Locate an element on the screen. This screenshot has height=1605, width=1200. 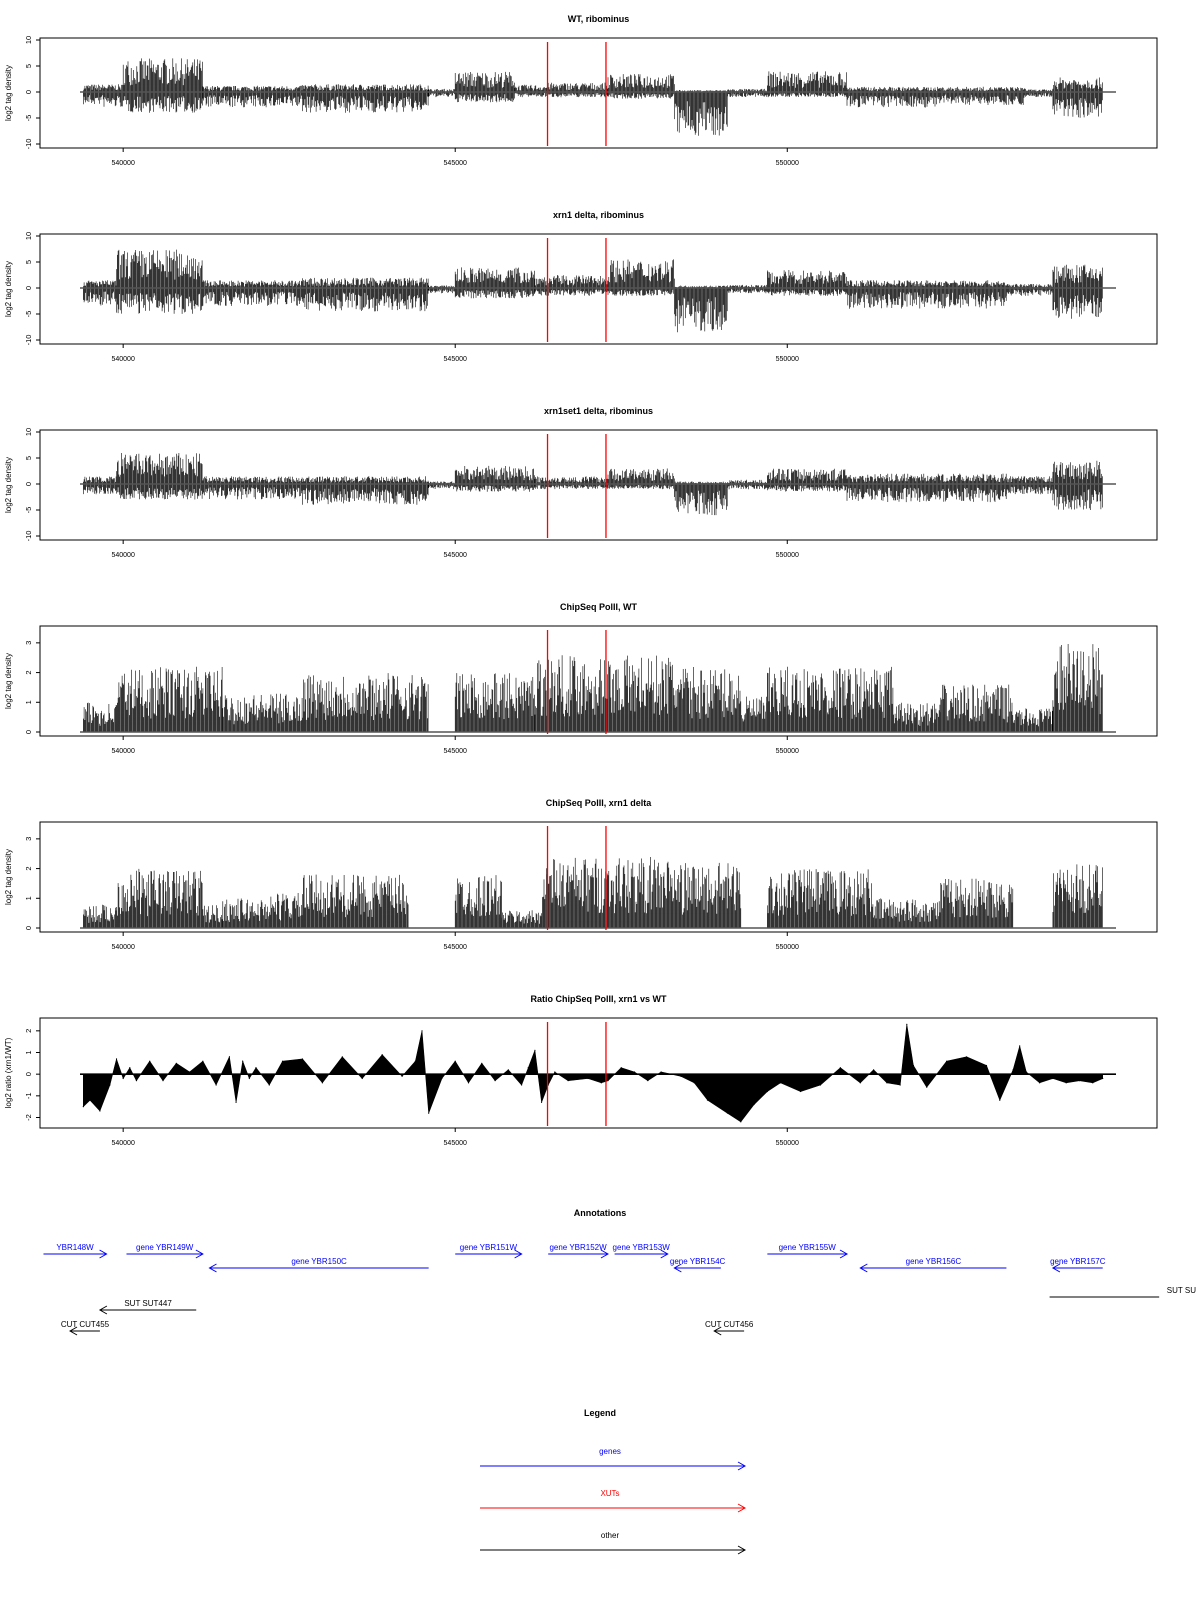
feature-label: gene YBR154C is located at coordinates (698, 1261).